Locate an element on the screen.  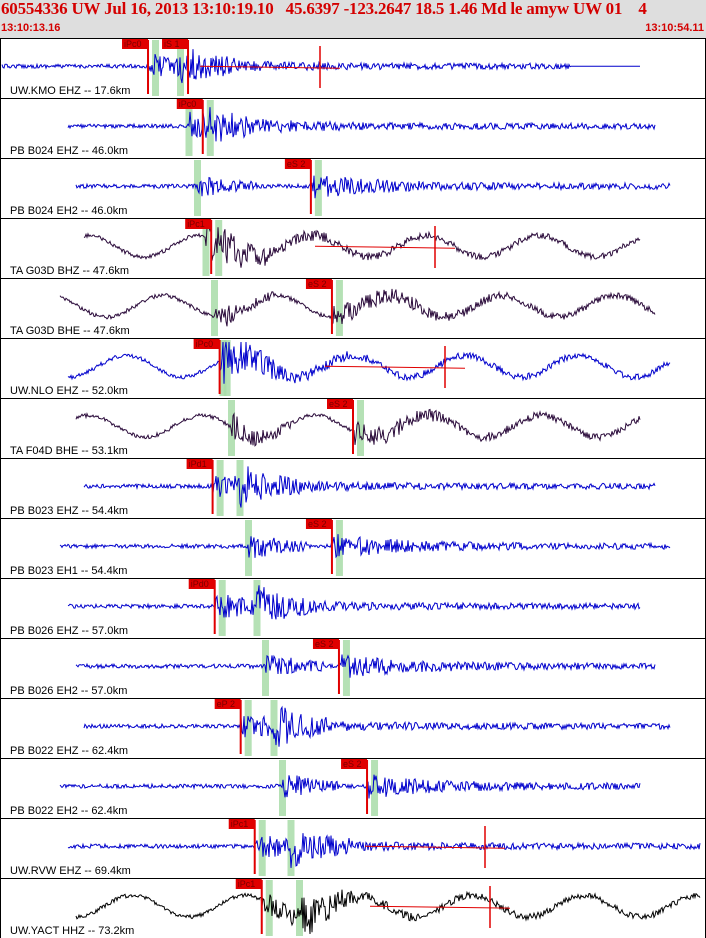
phase-pick: iS 1 is located at coordinates (176, 66).